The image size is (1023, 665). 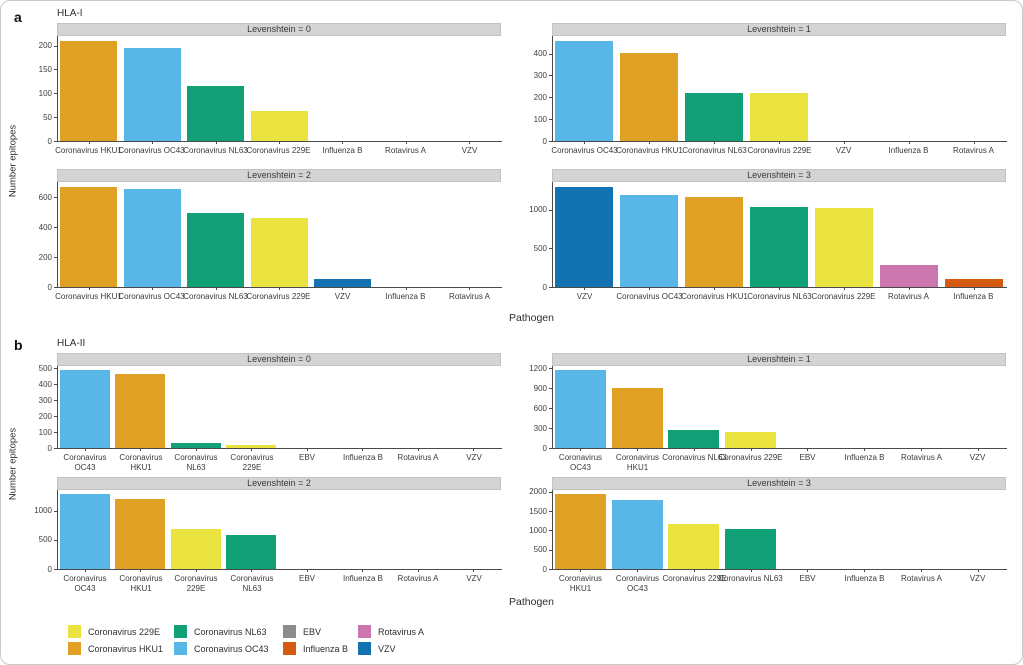 What do you see at coordinates (377, 648) in the screenshot?
I see `legend-item: VZV` at bounding box center [377, 648].